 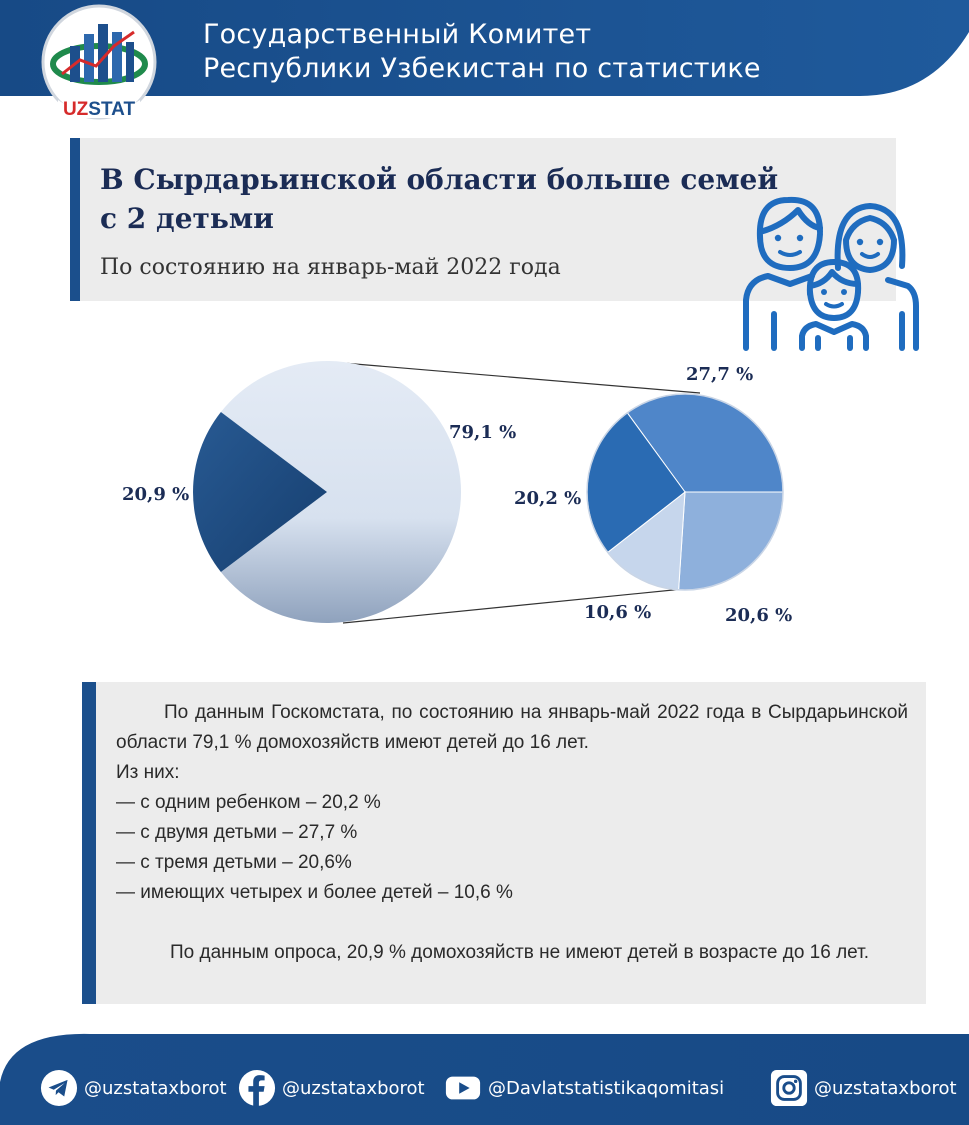 I want to click on facebook-link: @uzstataxborot, so click(x=331, y=1088).